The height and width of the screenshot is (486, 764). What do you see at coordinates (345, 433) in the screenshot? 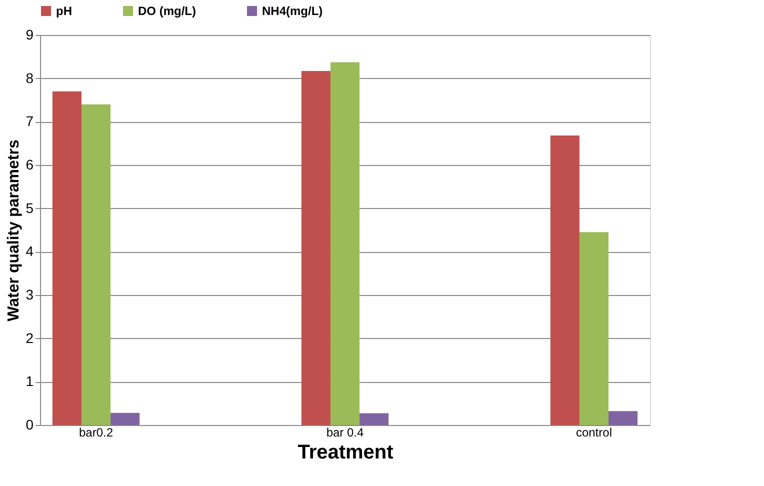
I see `x-tick-label: bar 0.4` at bounding box center [345, 433].